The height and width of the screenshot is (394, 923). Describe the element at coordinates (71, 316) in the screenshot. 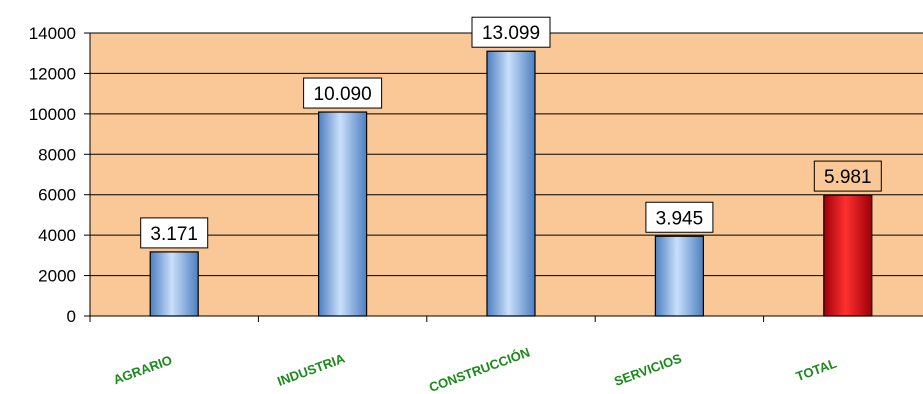

I see `y-tick-label: 0` at that location.